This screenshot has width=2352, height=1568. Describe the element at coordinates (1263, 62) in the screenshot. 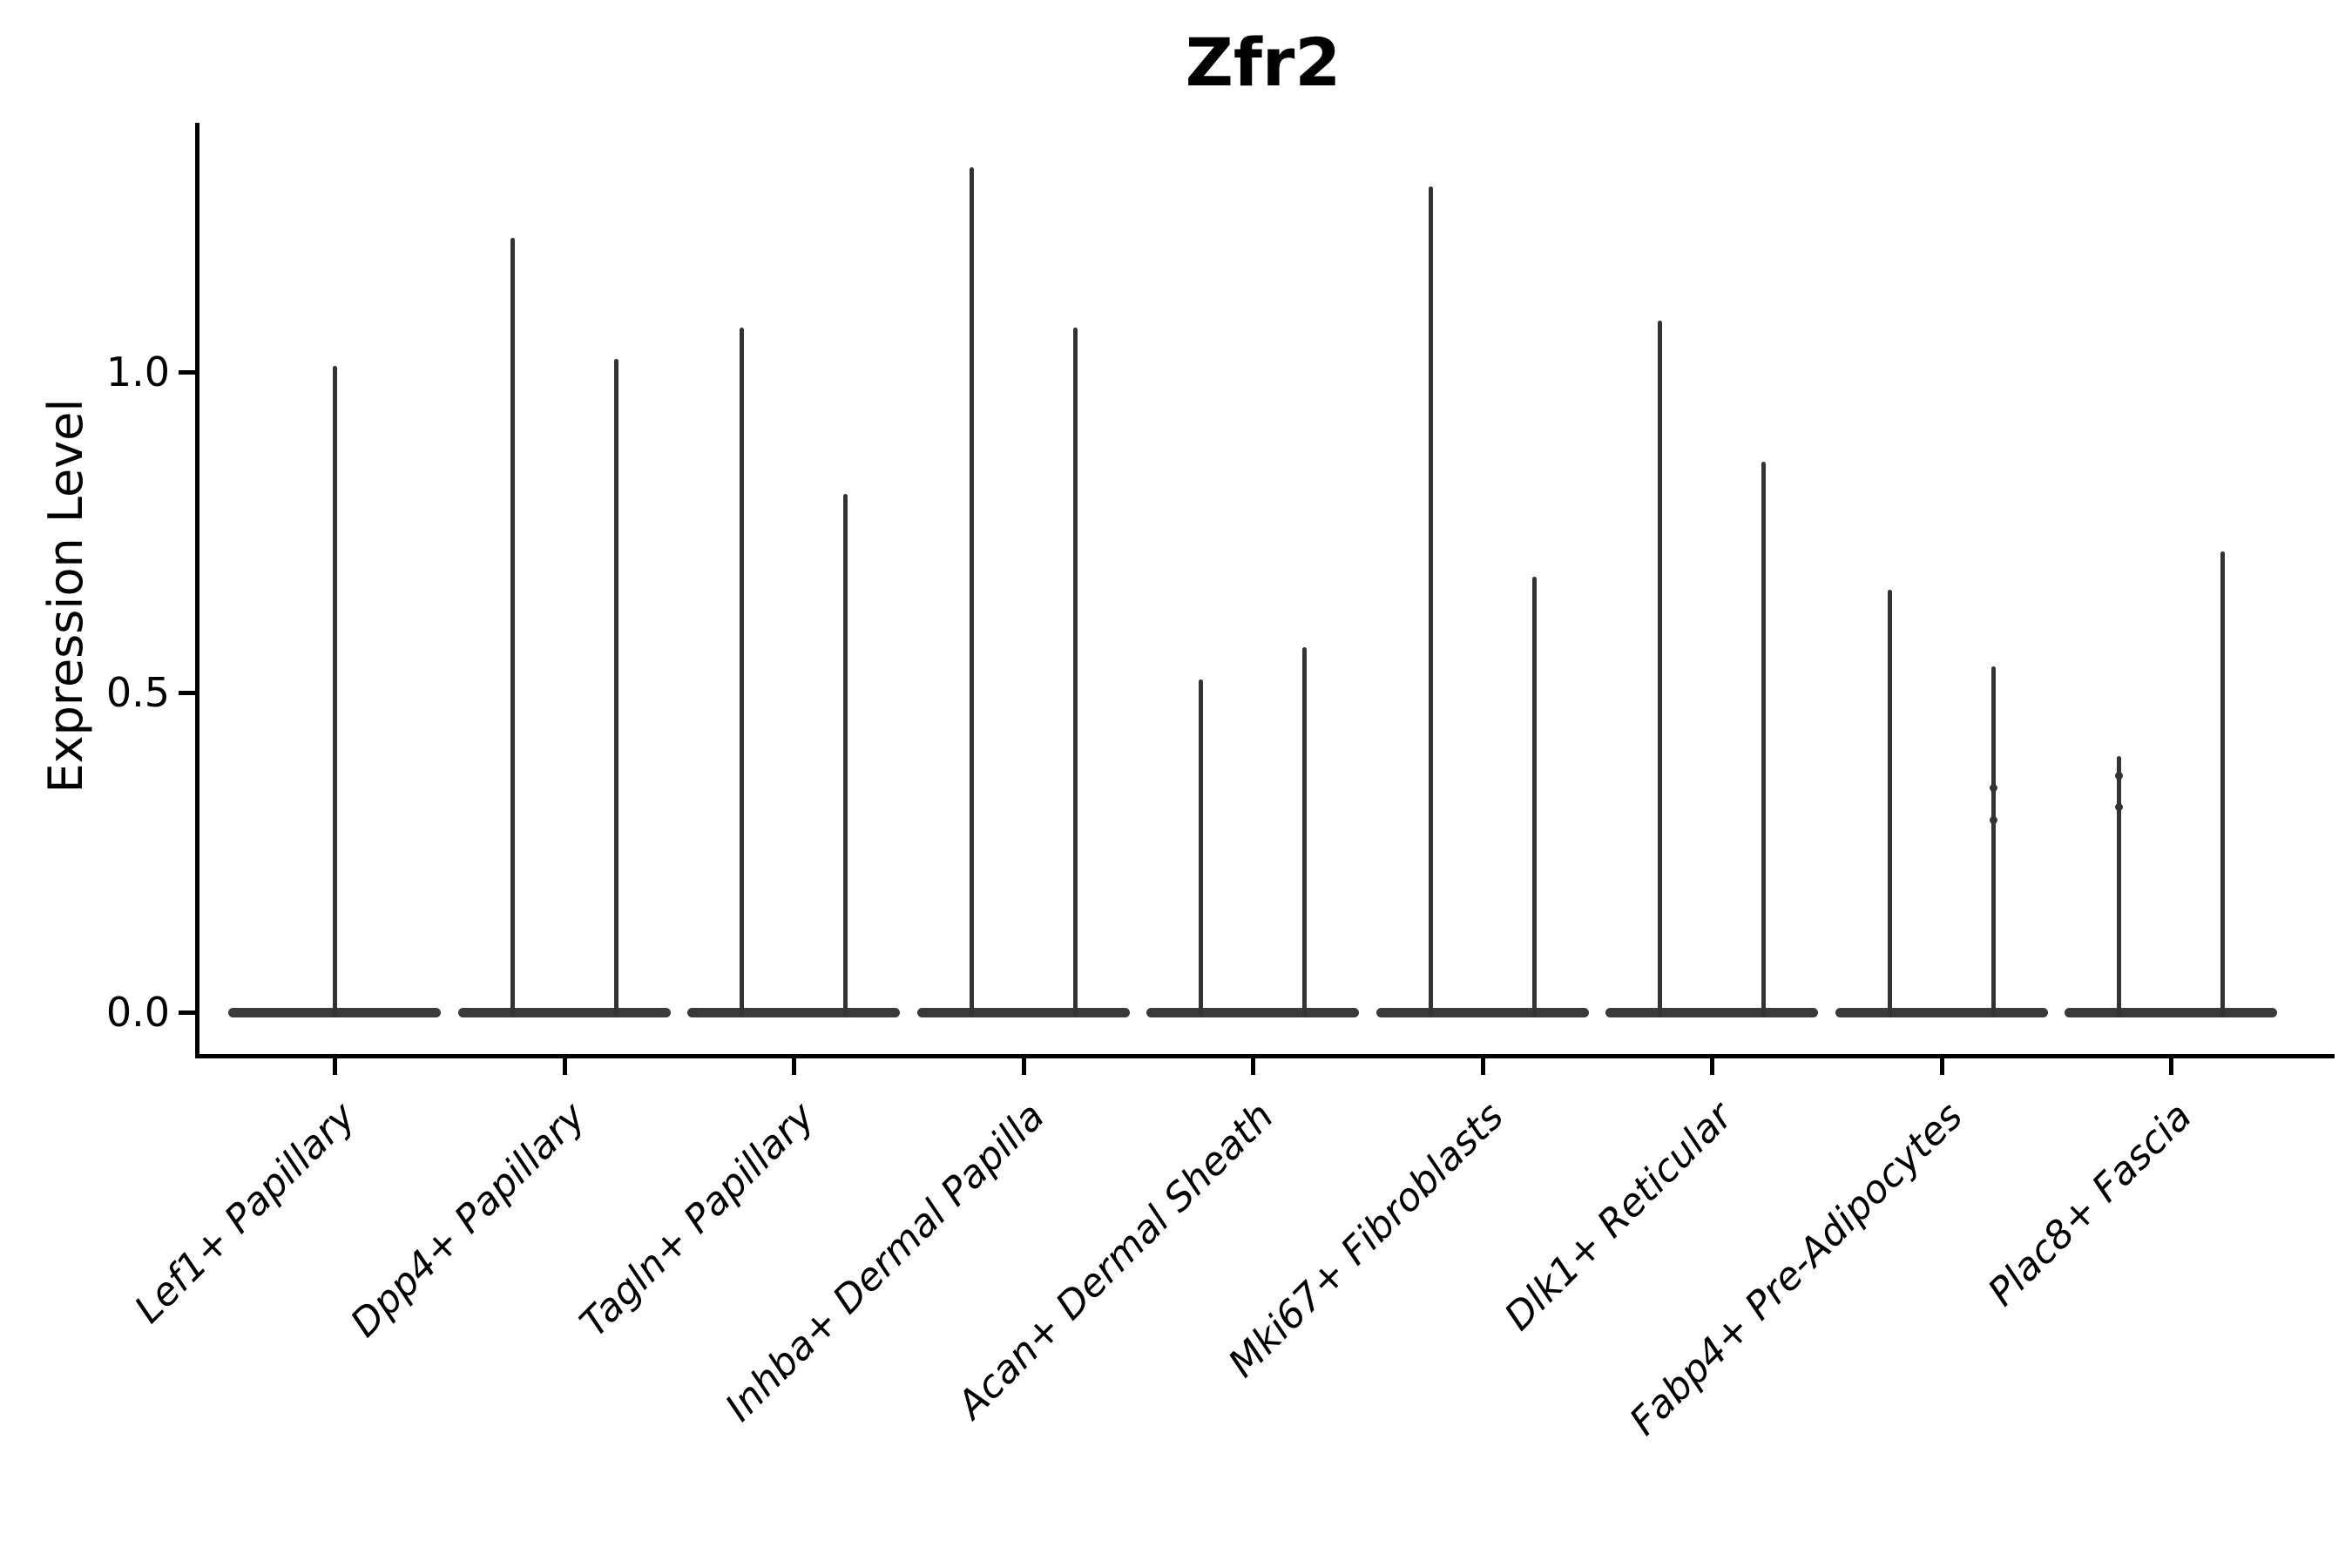

I see `chart-title: Zfr2` at that location.